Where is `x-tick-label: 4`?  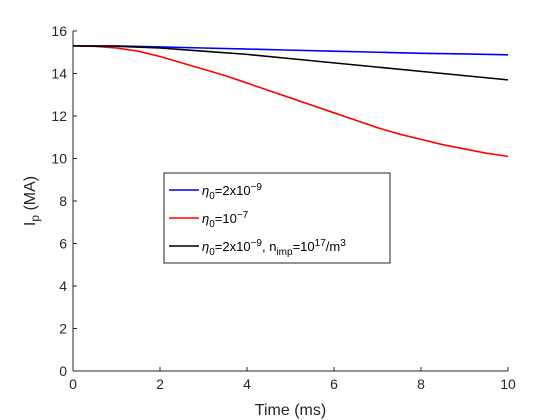 x-tick-label: 4 is located at coordinates (247, 384).